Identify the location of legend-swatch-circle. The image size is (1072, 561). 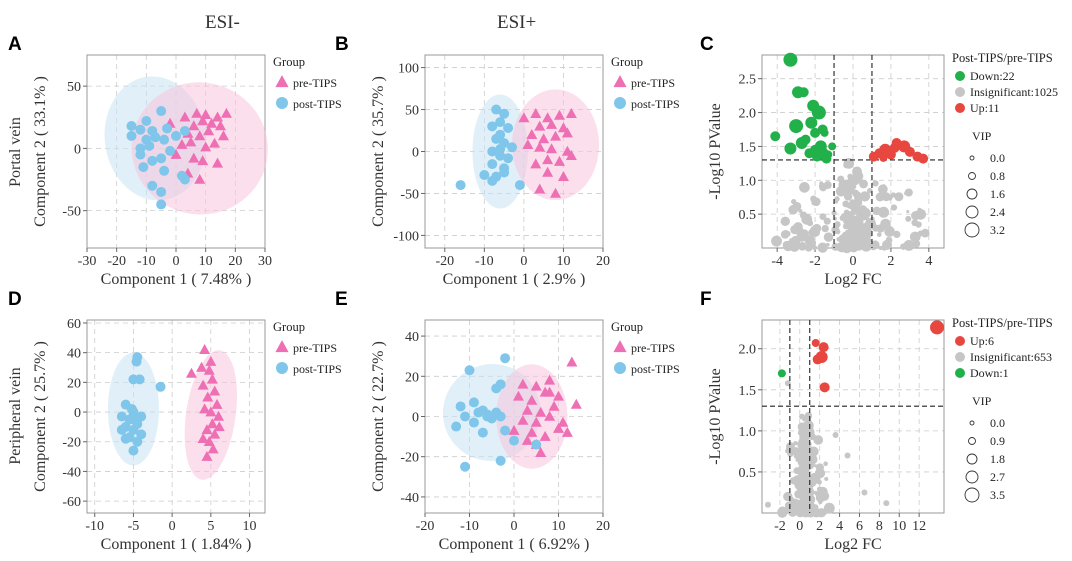
(282, 103).